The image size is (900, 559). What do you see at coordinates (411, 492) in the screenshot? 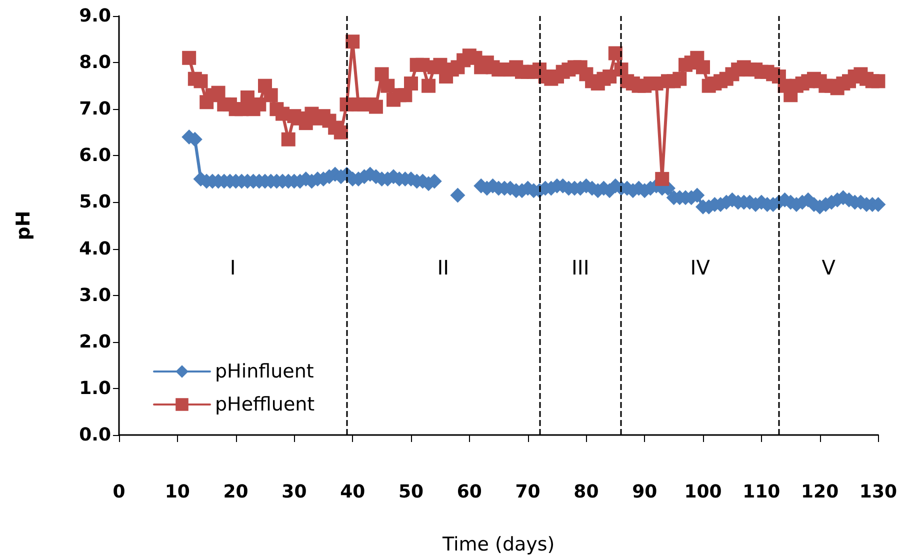
I see `x-tick-label: 50` at bounding box center [411, 492].